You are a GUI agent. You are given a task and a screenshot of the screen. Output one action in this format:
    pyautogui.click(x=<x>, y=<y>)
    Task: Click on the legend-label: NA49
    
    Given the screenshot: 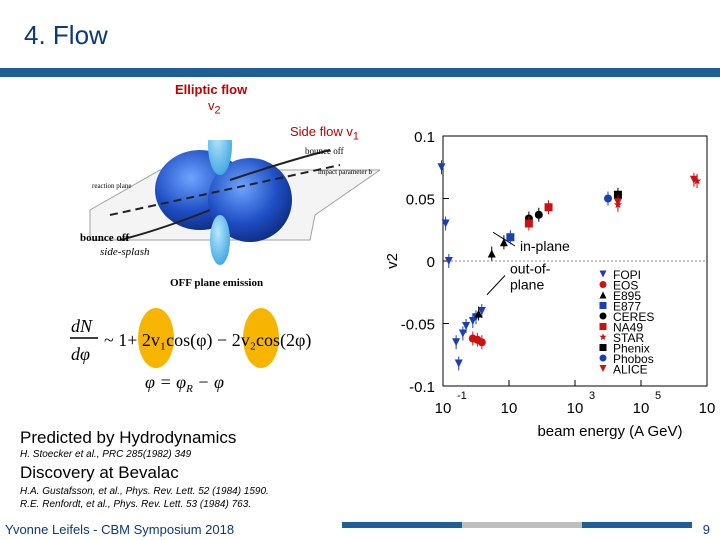 What is the action you would take?
    pyautogui.click(x=628, y=328)
    